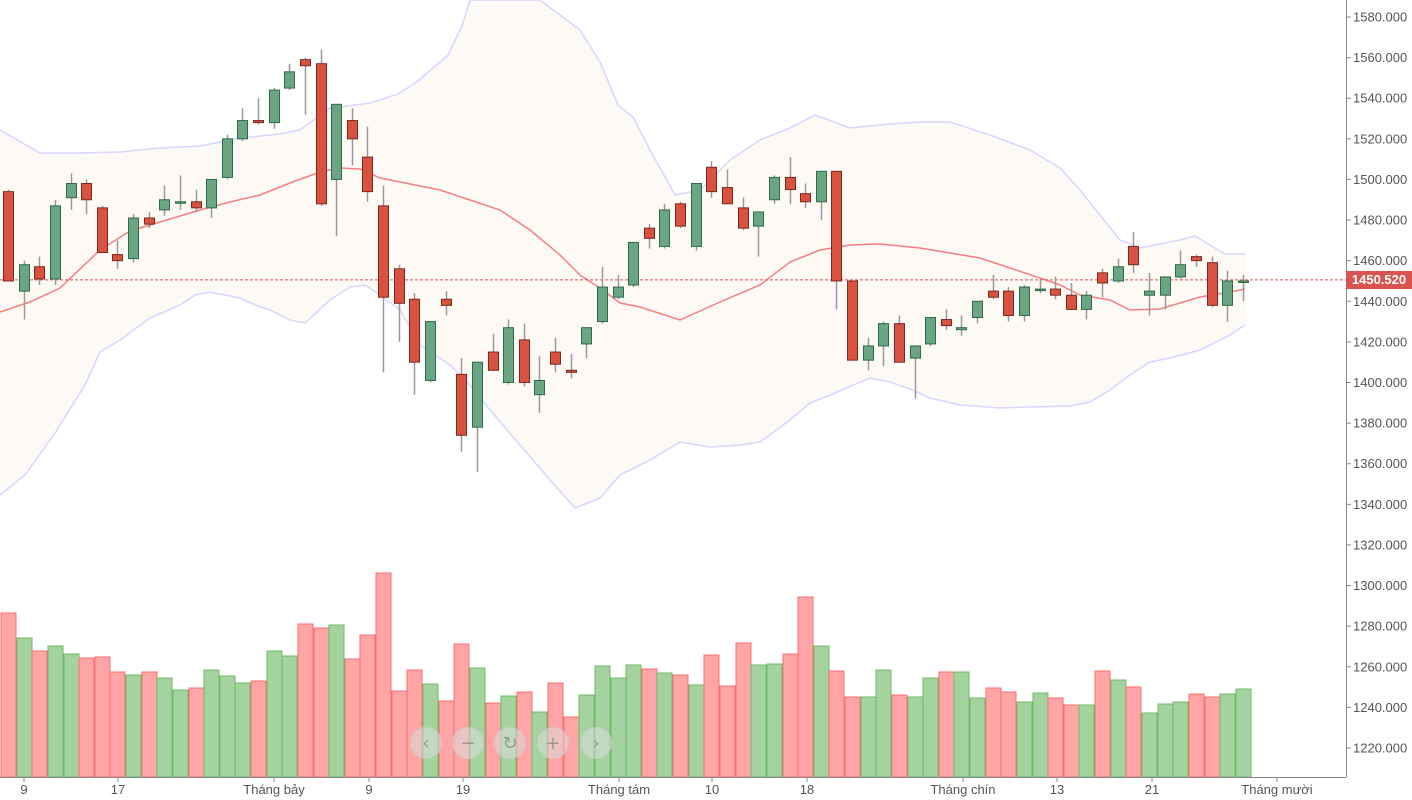 The image size is (1412, 800). What do you see at coordinates (712, 789) in the screenshot?
I see `x-tick-label: 10` at bounding box center [712, 789].